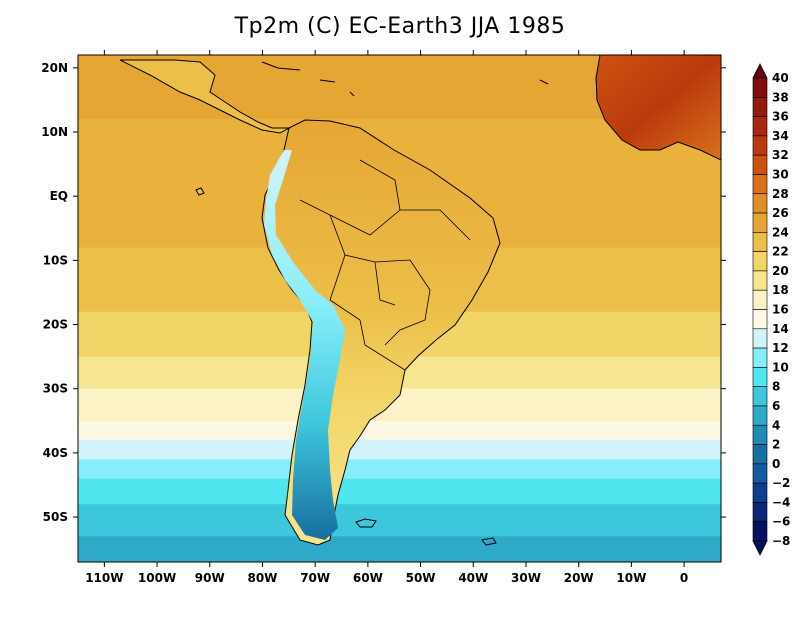  What do you see at coordinates (780, 155) in the screenshot?
I see `colorbar-label: 32` at bounding box center [780, 155].